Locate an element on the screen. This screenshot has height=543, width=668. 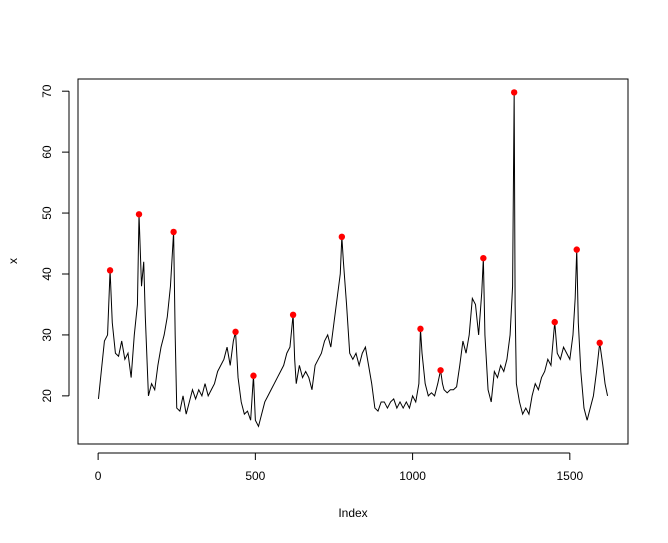
y-tick-label: 30 is located at coordinates (47, 335).